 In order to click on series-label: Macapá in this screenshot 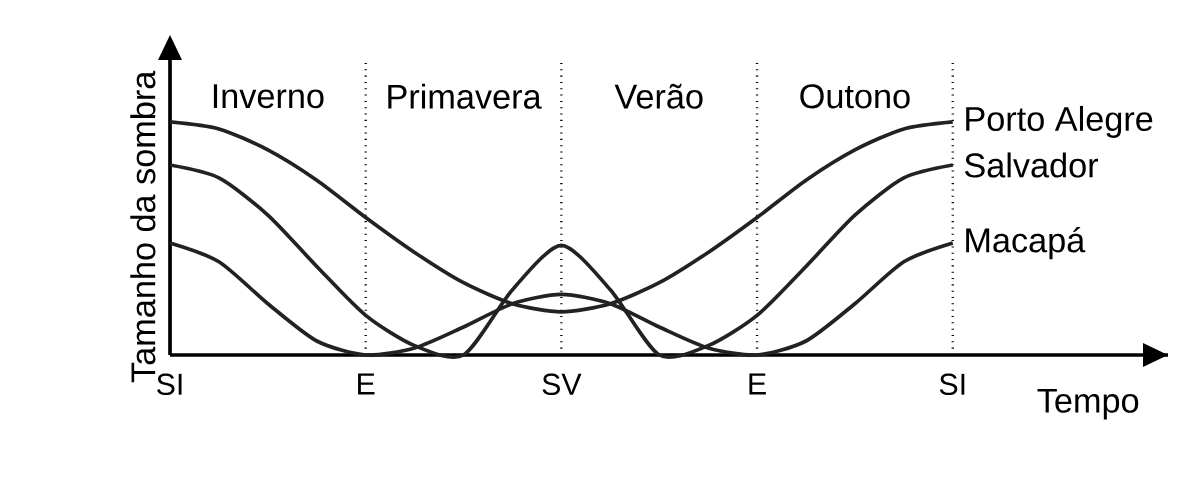, I will do `click(1026, 243)`.